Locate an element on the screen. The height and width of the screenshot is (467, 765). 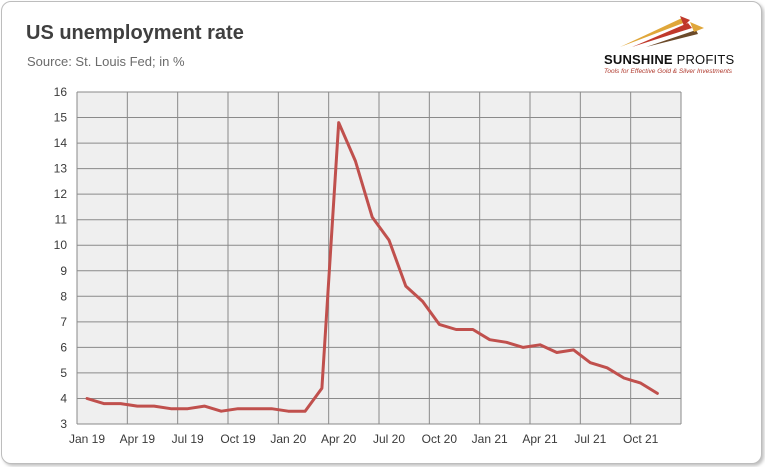
x-tick-label: Apr 21 is located at coordinates (540, 439).